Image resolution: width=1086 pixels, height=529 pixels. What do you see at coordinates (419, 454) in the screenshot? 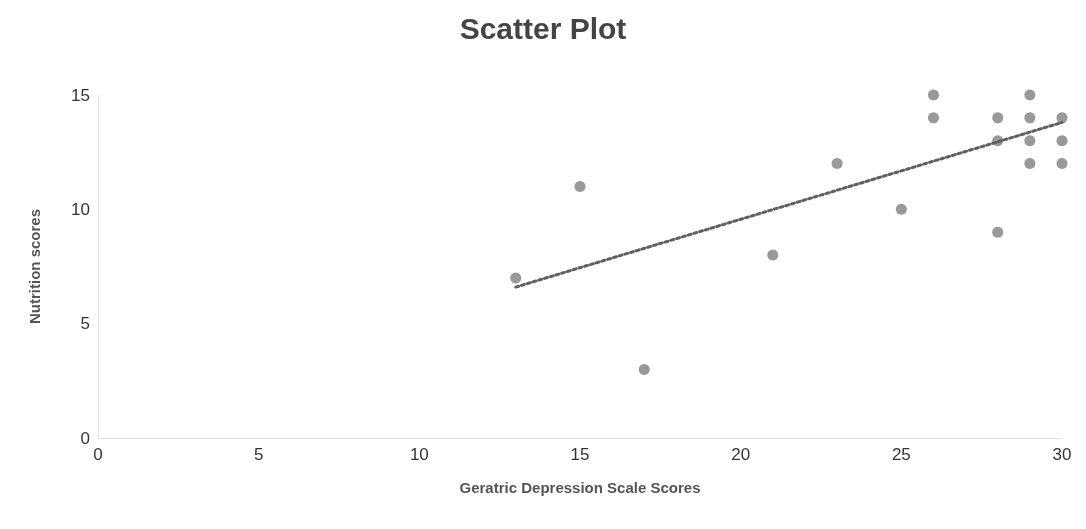
I see `x-tick-label: 10` at bounding box center [419, 454].